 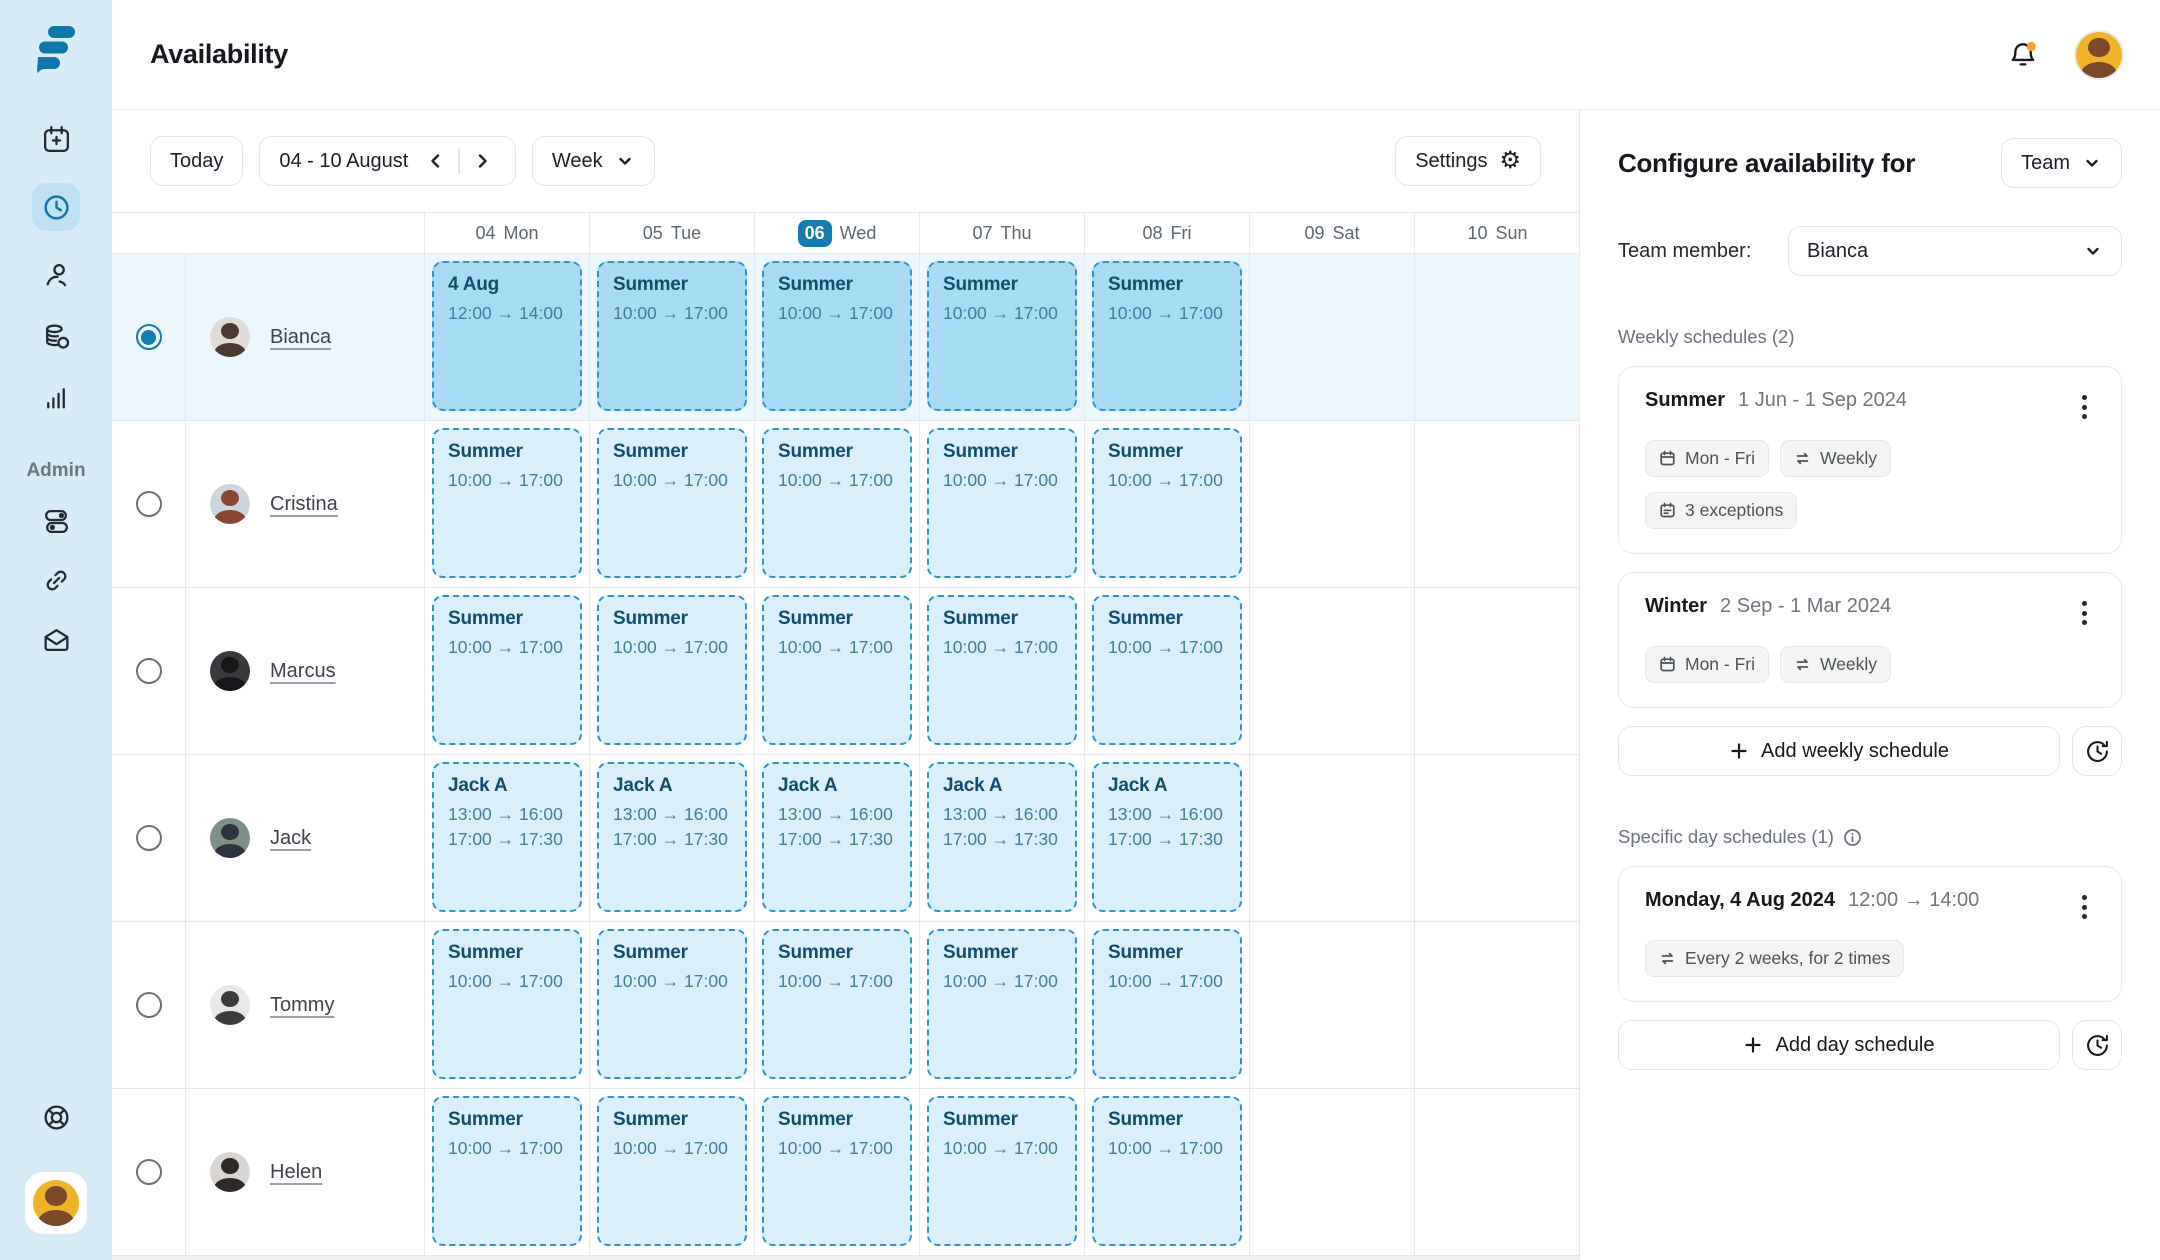 I want to click on day-name-label: Tue, so click(x=686, y=232).